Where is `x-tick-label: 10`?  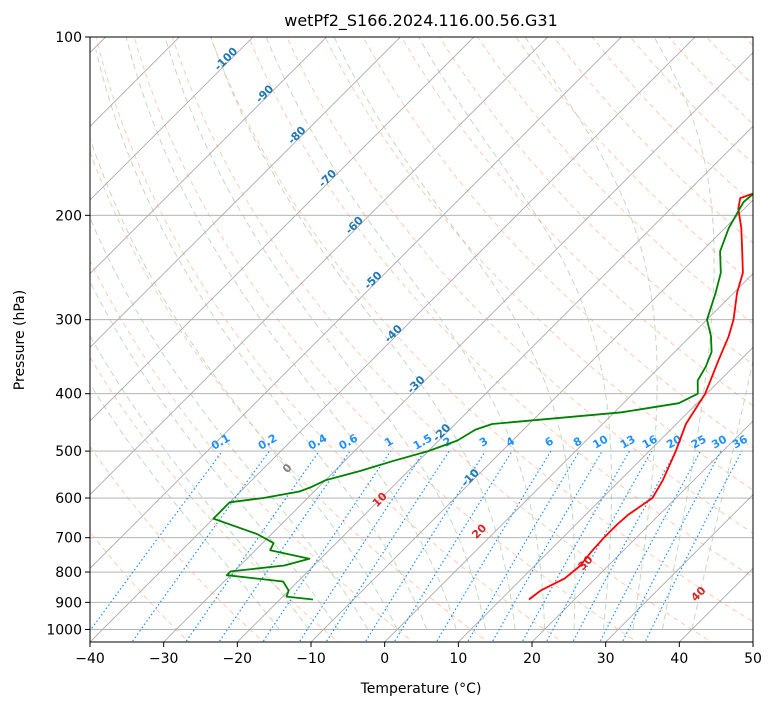
x-tick-label: 10 is located at coordinates (458, 659).